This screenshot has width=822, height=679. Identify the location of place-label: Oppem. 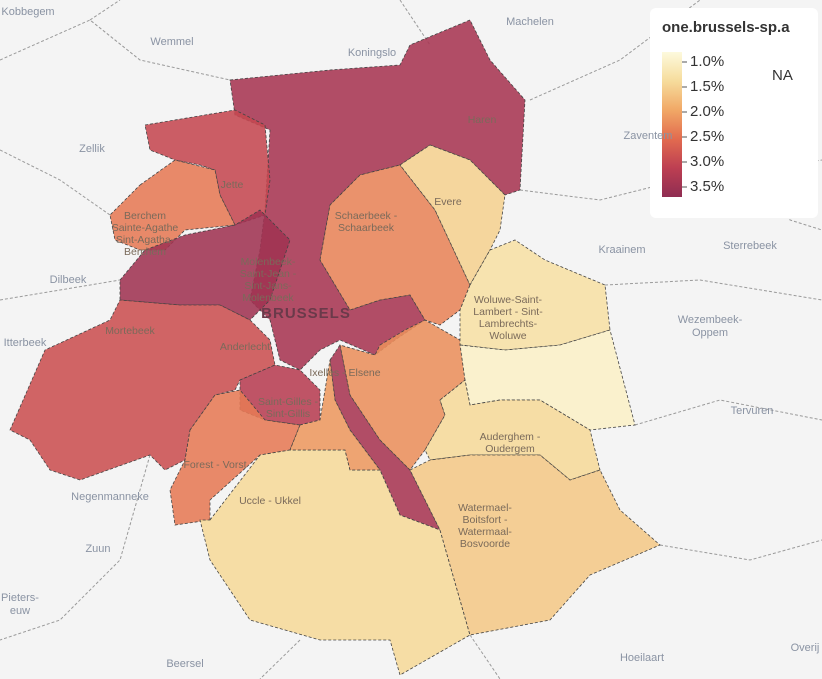
(710, 333).